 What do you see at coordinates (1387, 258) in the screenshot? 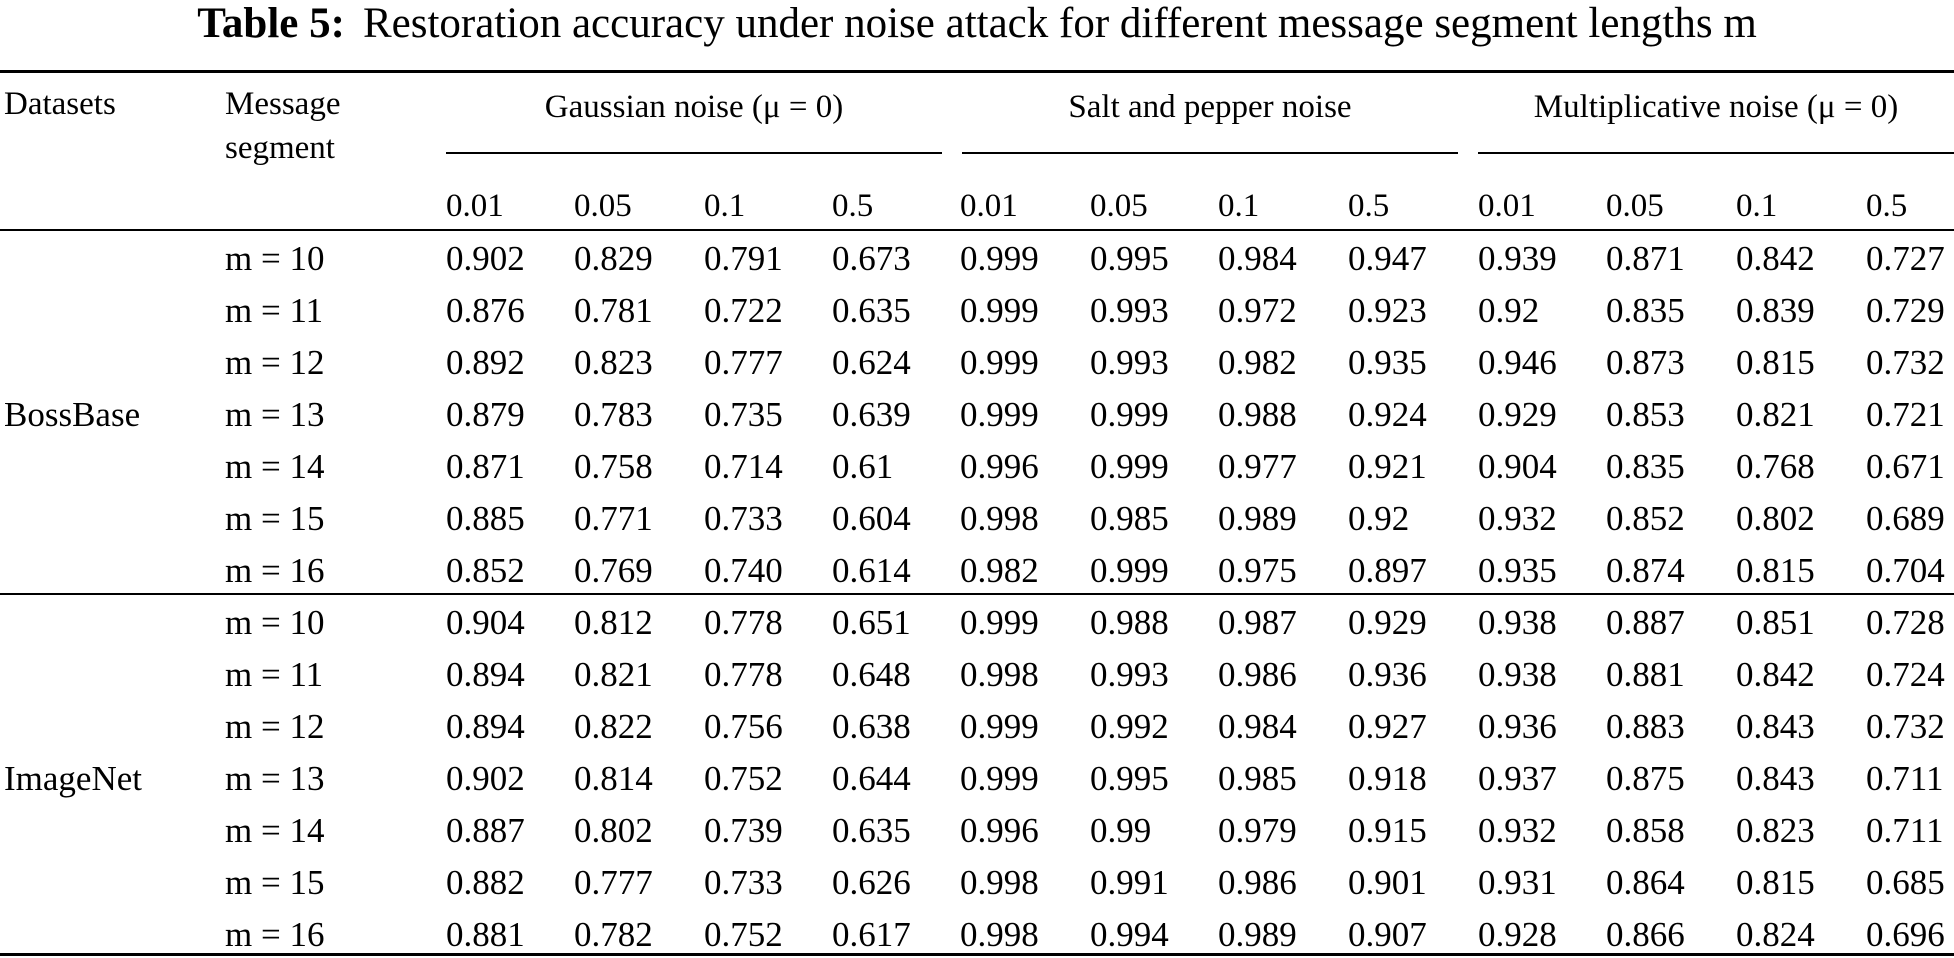
I see `value-cell: 0.947` at bounding box center [1387, 258].